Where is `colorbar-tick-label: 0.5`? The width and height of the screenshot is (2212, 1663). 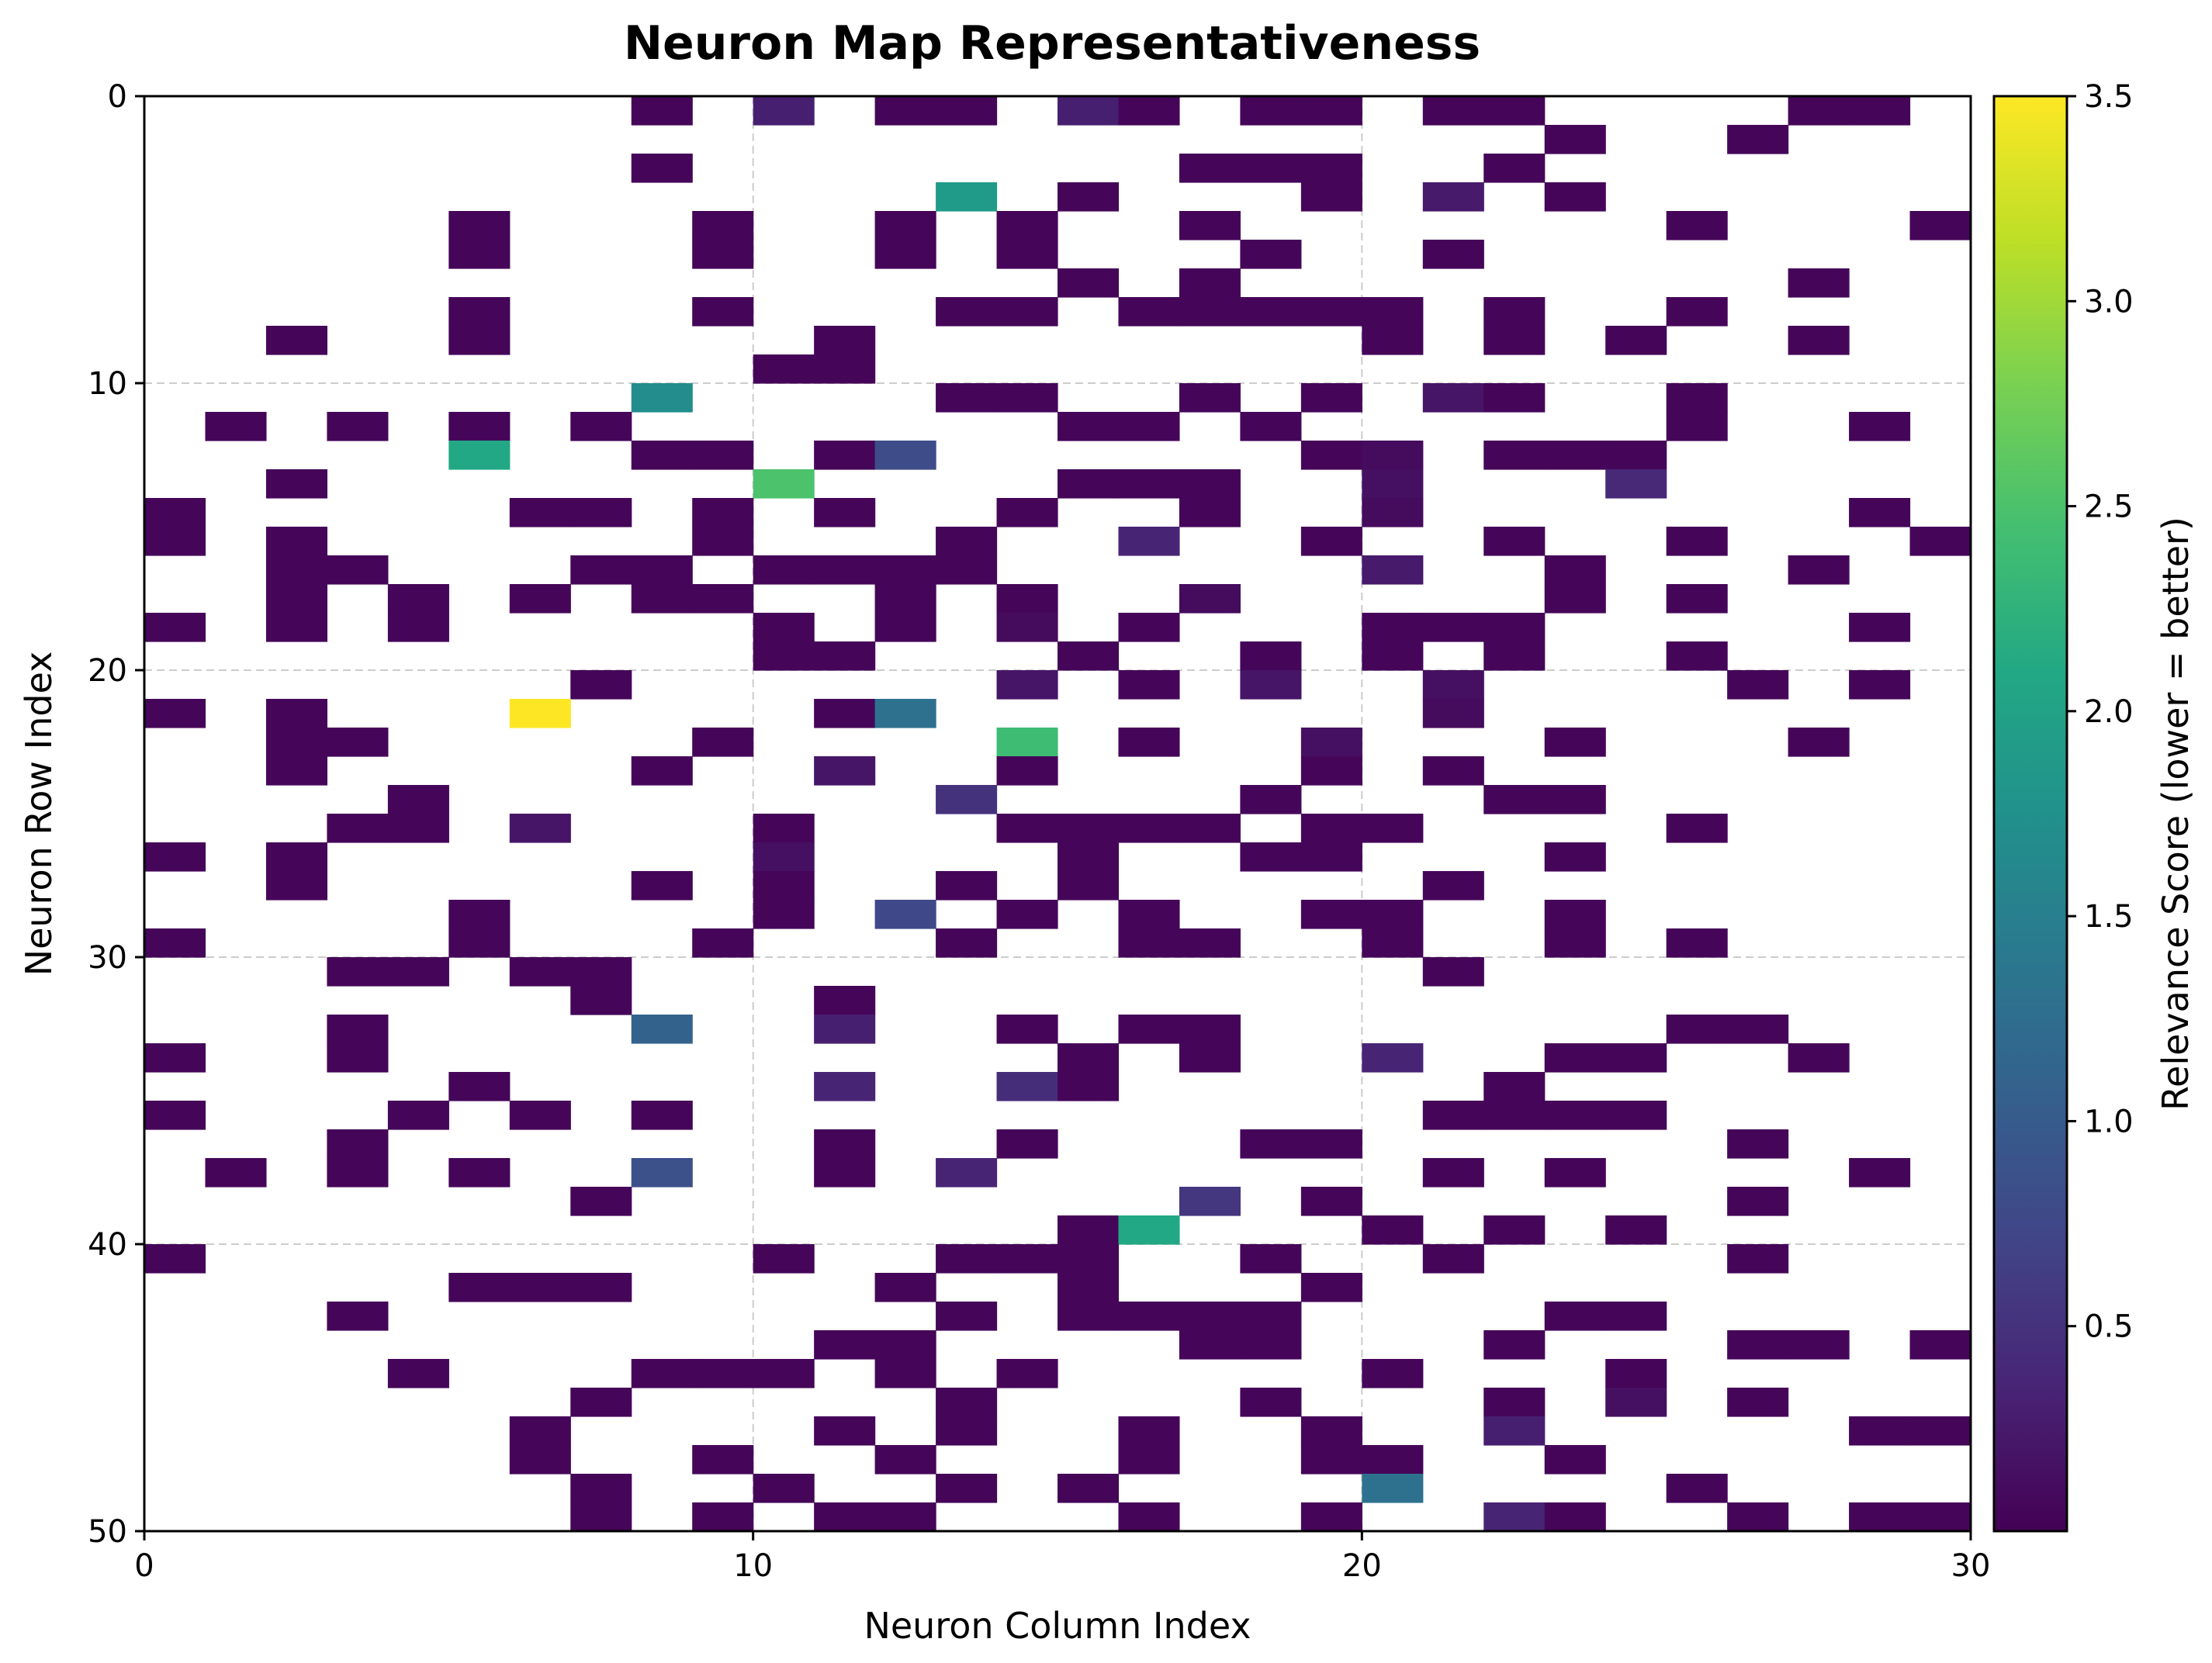 colorbar-tick-label: 0.5 is located at coordinates (2109, 1327).